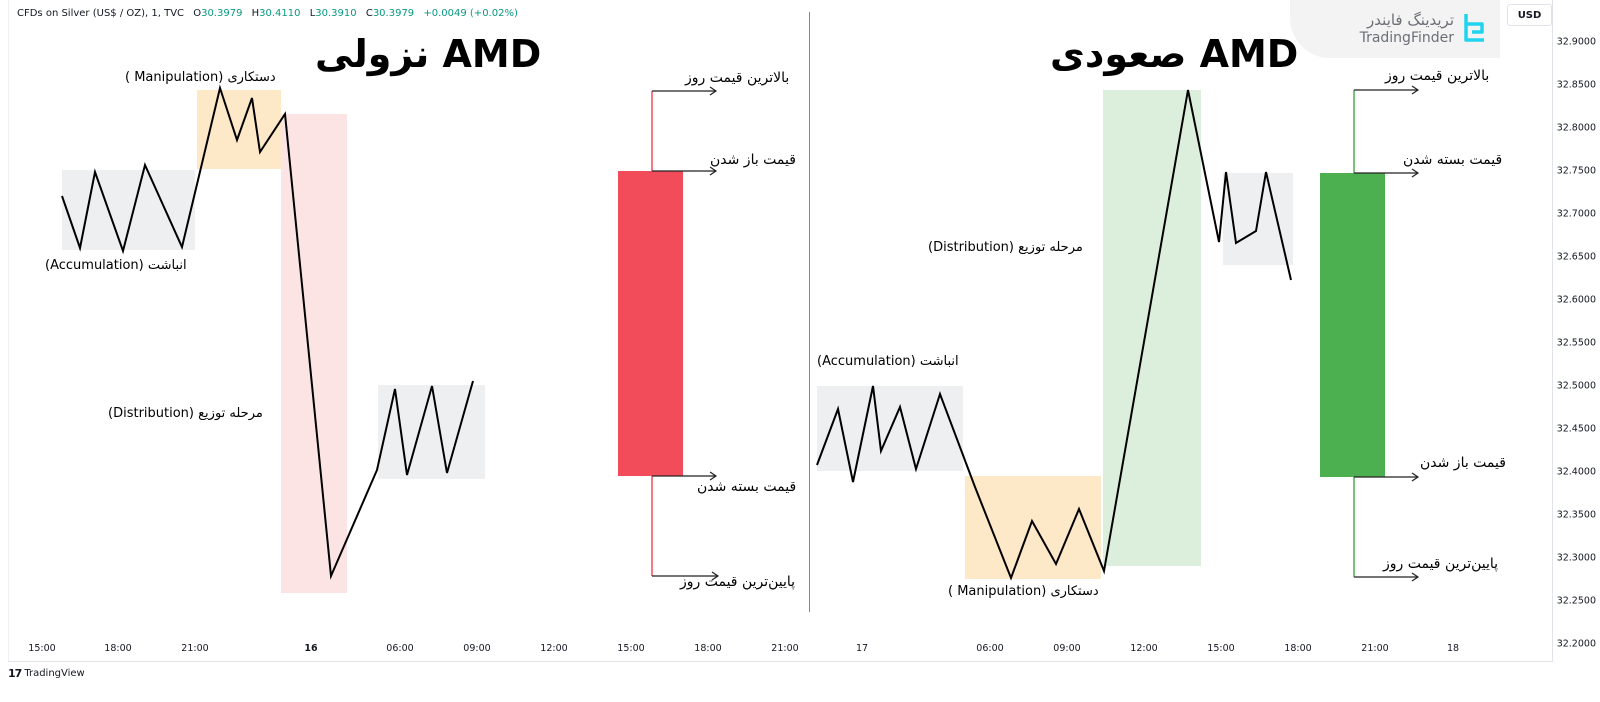 The height and width of the screenshot is (702, 1600). What do you see at coordinates (1576, 171) in the screenshot?
I see `price-label: 32.7500` at bounding box center [1576, 171].